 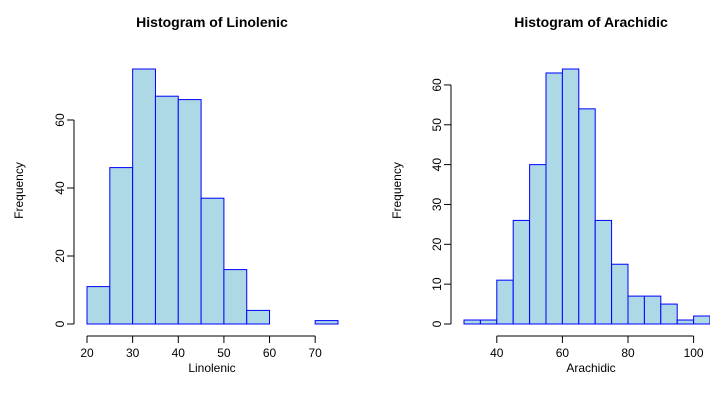 I want to click on x-axis: 40 60 80 100, so click(x=597, y=347).